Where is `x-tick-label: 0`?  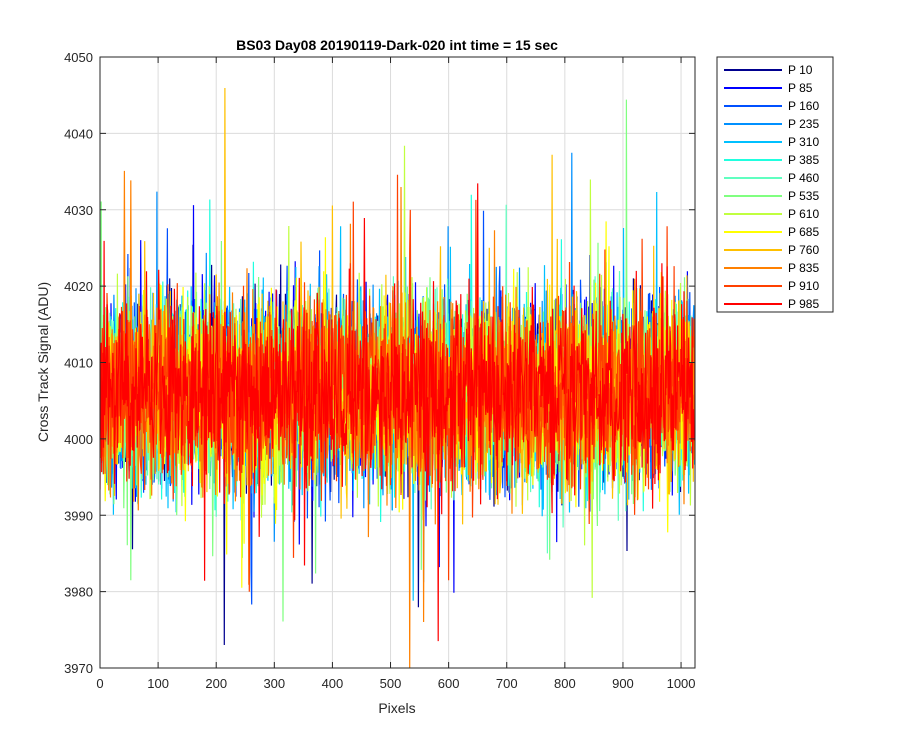 x-tick-label: 0 is located at coordinates (99, 683).